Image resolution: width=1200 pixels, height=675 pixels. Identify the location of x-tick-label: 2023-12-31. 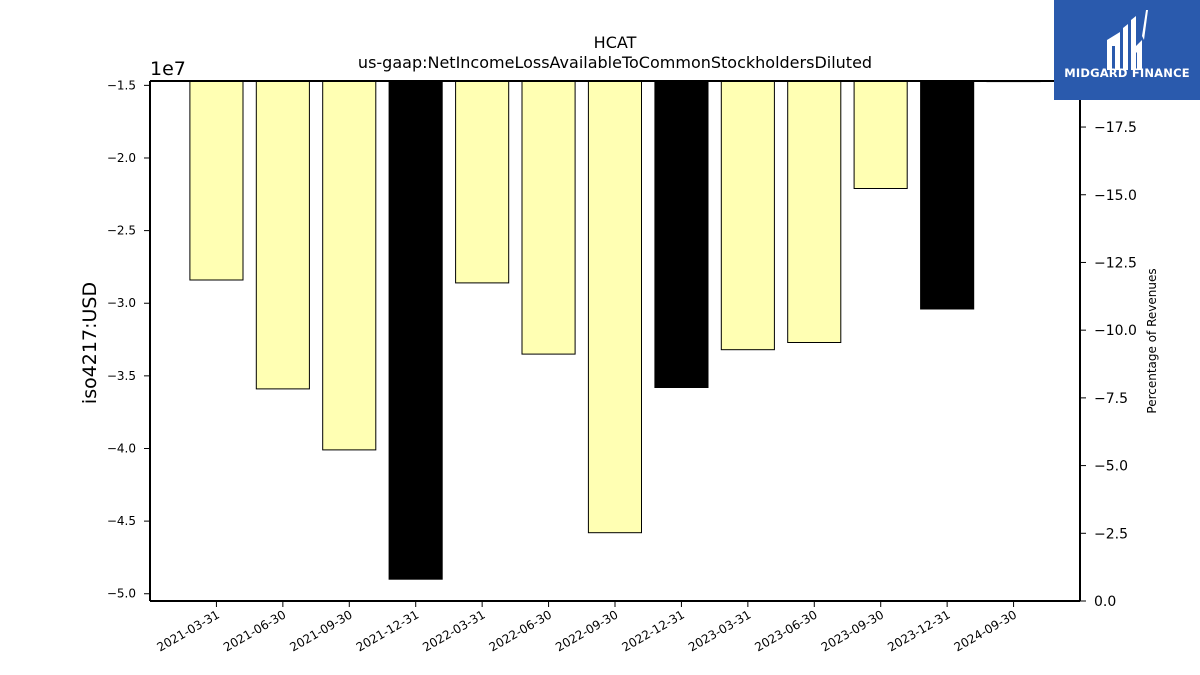
(918, 630).